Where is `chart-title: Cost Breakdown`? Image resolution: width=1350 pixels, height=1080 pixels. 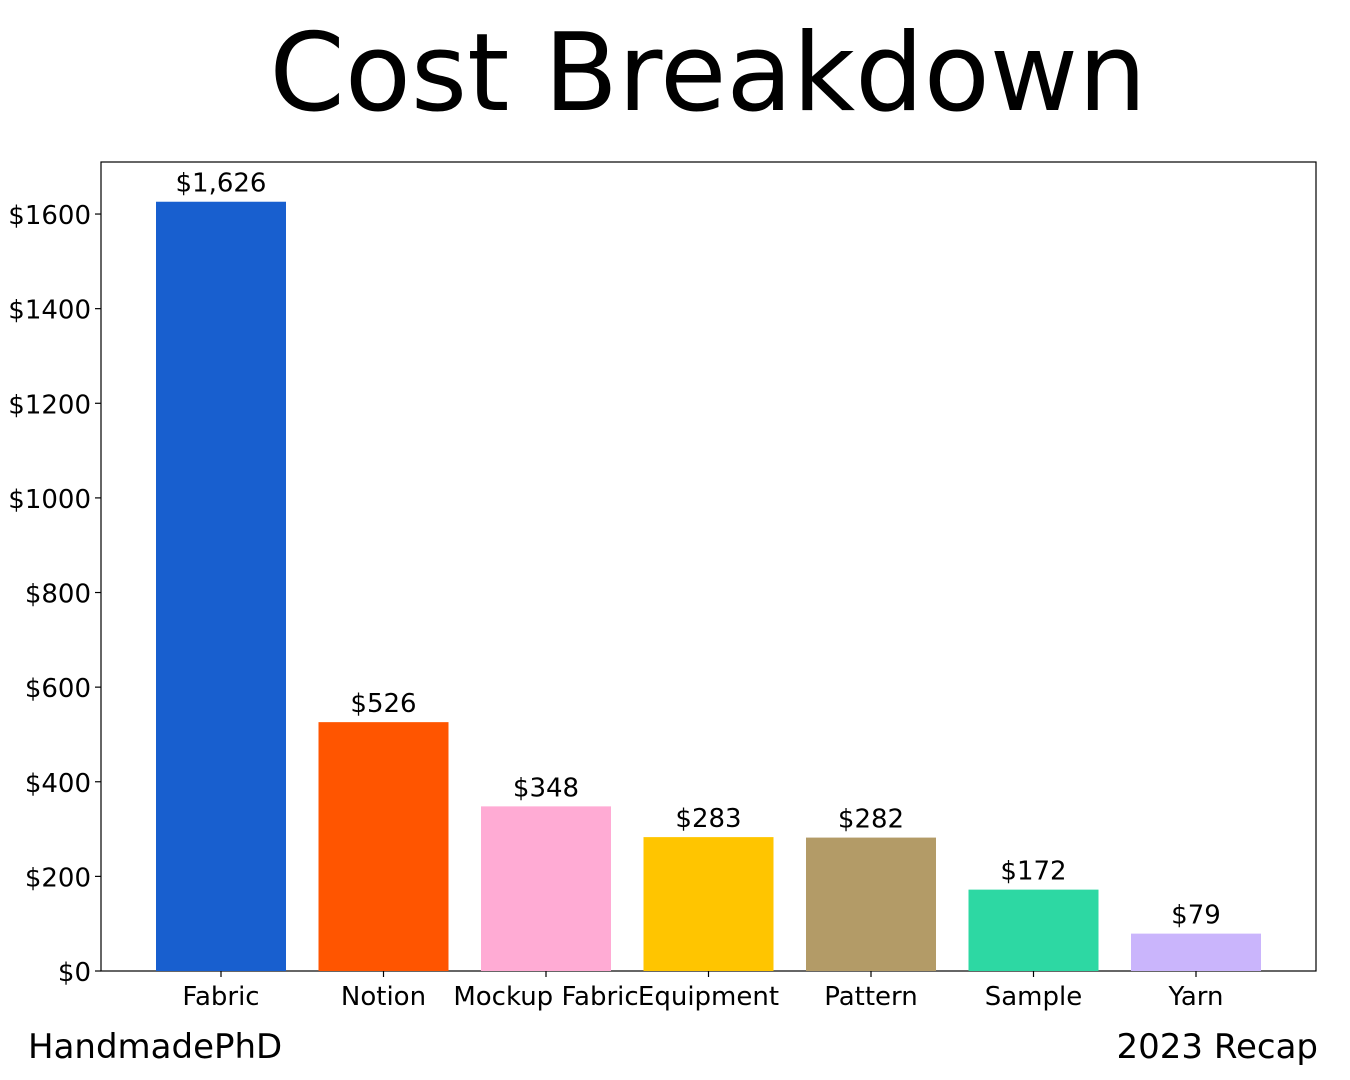 chart-title: Cost Breakdown is located at coordinates (707, 73).